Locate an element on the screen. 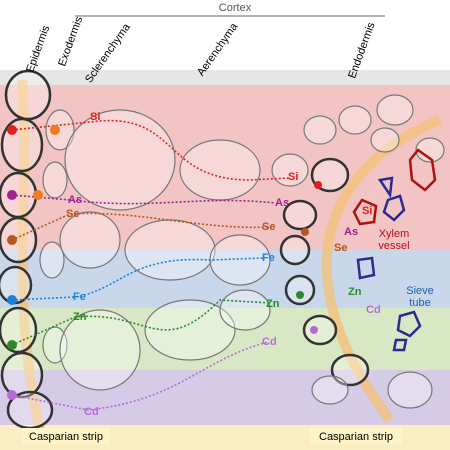 This screenshot has width=450, height=450. epidermis-cells is located at coordinates (37, 249).